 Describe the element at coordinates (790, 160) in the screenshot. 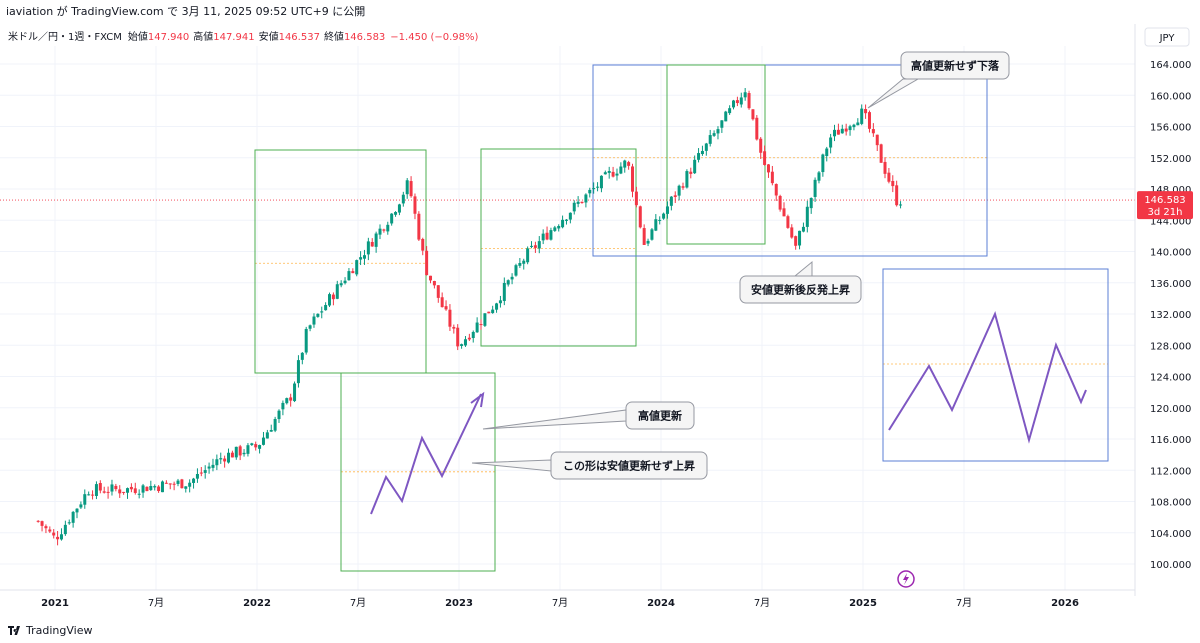

I see `blue-box-2024` at that location.